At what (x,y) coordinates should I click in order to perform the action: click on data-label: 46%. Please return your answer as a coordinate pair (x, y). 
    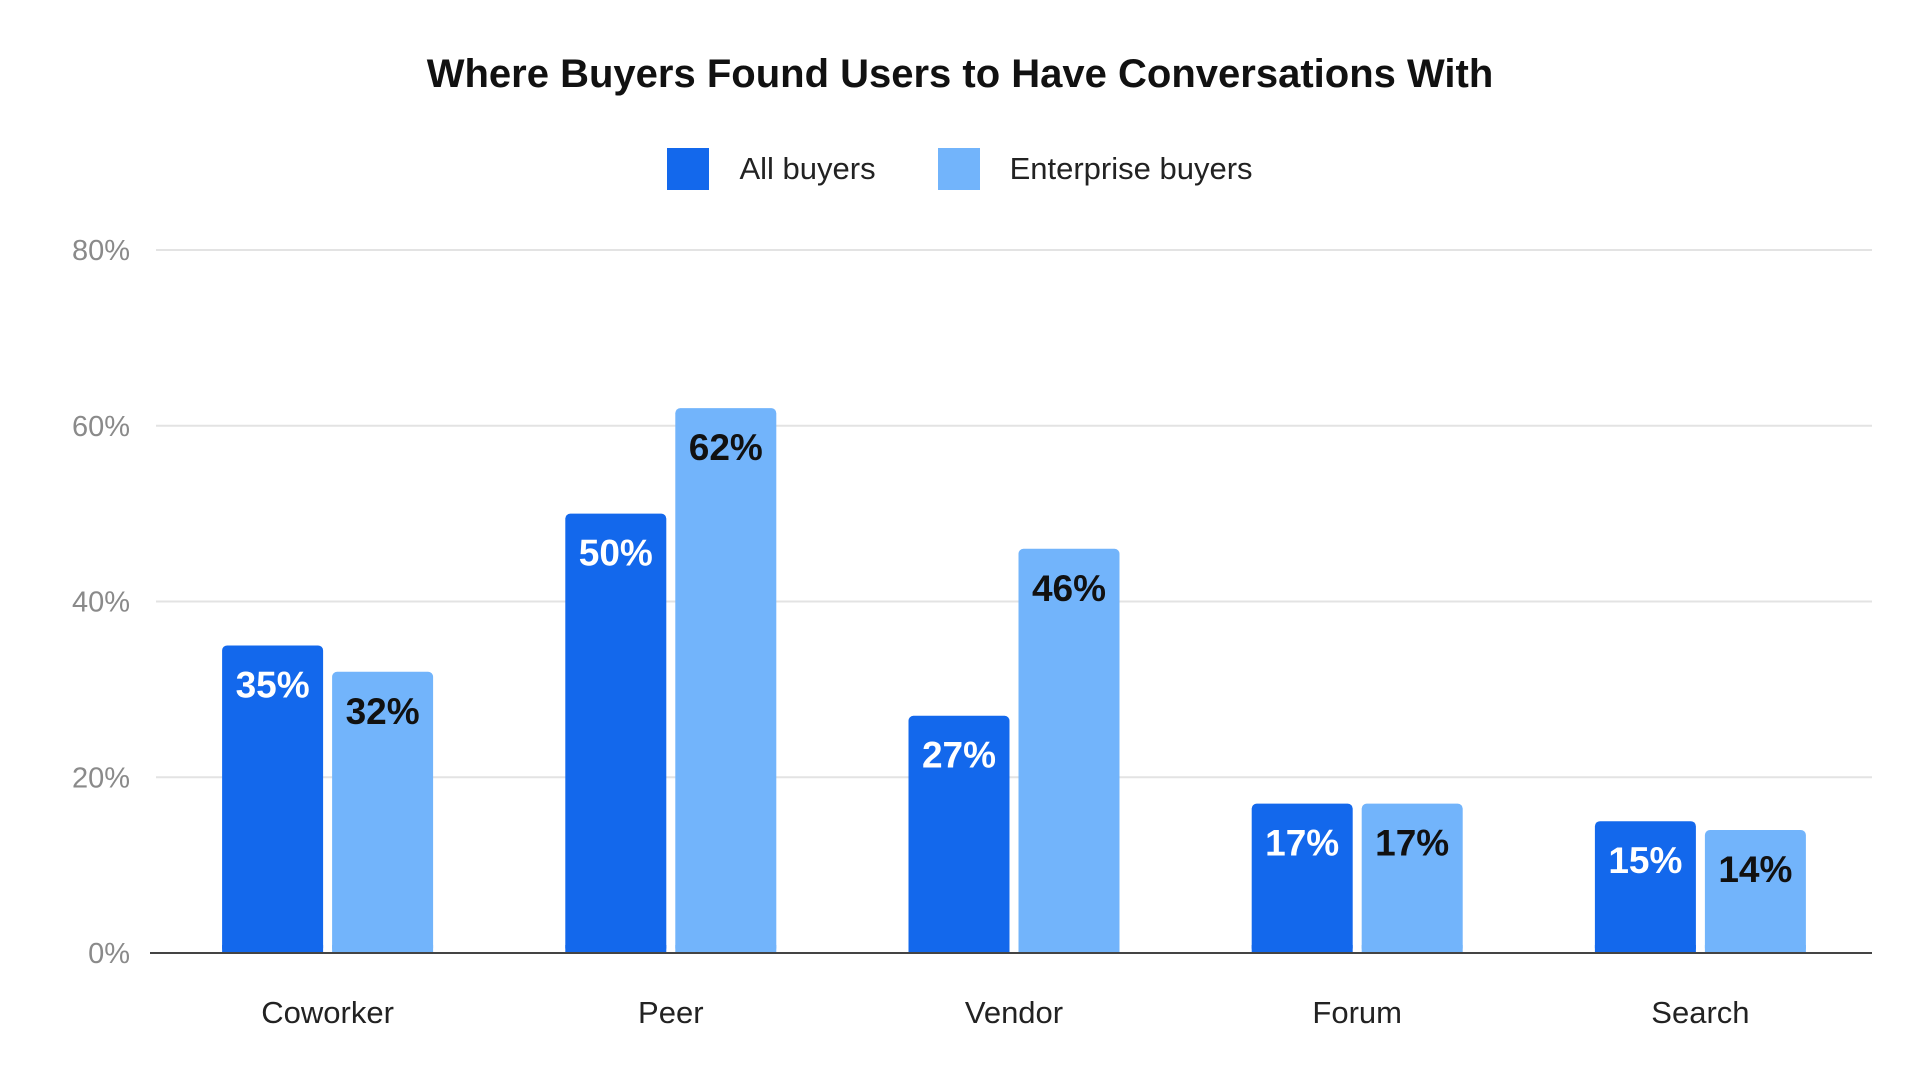
    Looking at the image, I should click on (1069, 588).